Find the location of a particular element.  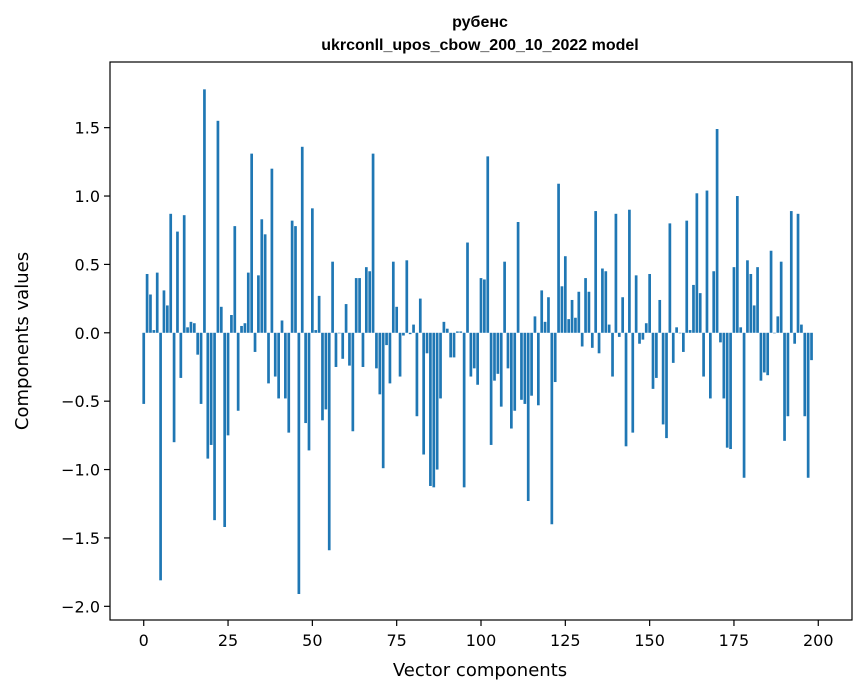

y-tick-label: 1.5 is located at coordinates (87, 128).